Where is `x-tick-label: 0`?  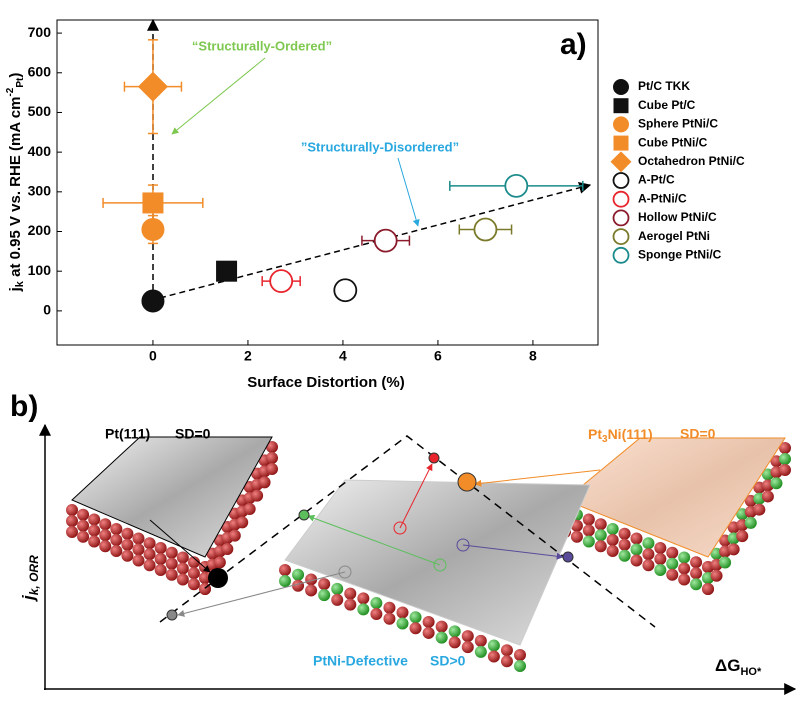 x-tick-label: 0 is located at coordinates (153, 356).